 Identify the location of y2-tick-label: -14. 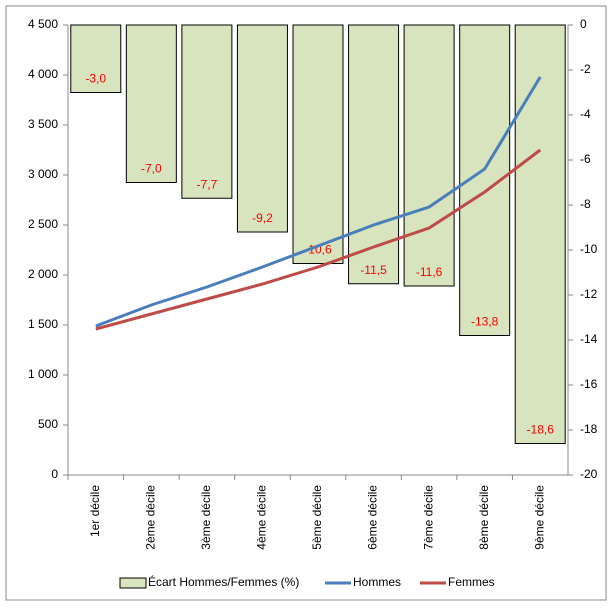
(589, 339).